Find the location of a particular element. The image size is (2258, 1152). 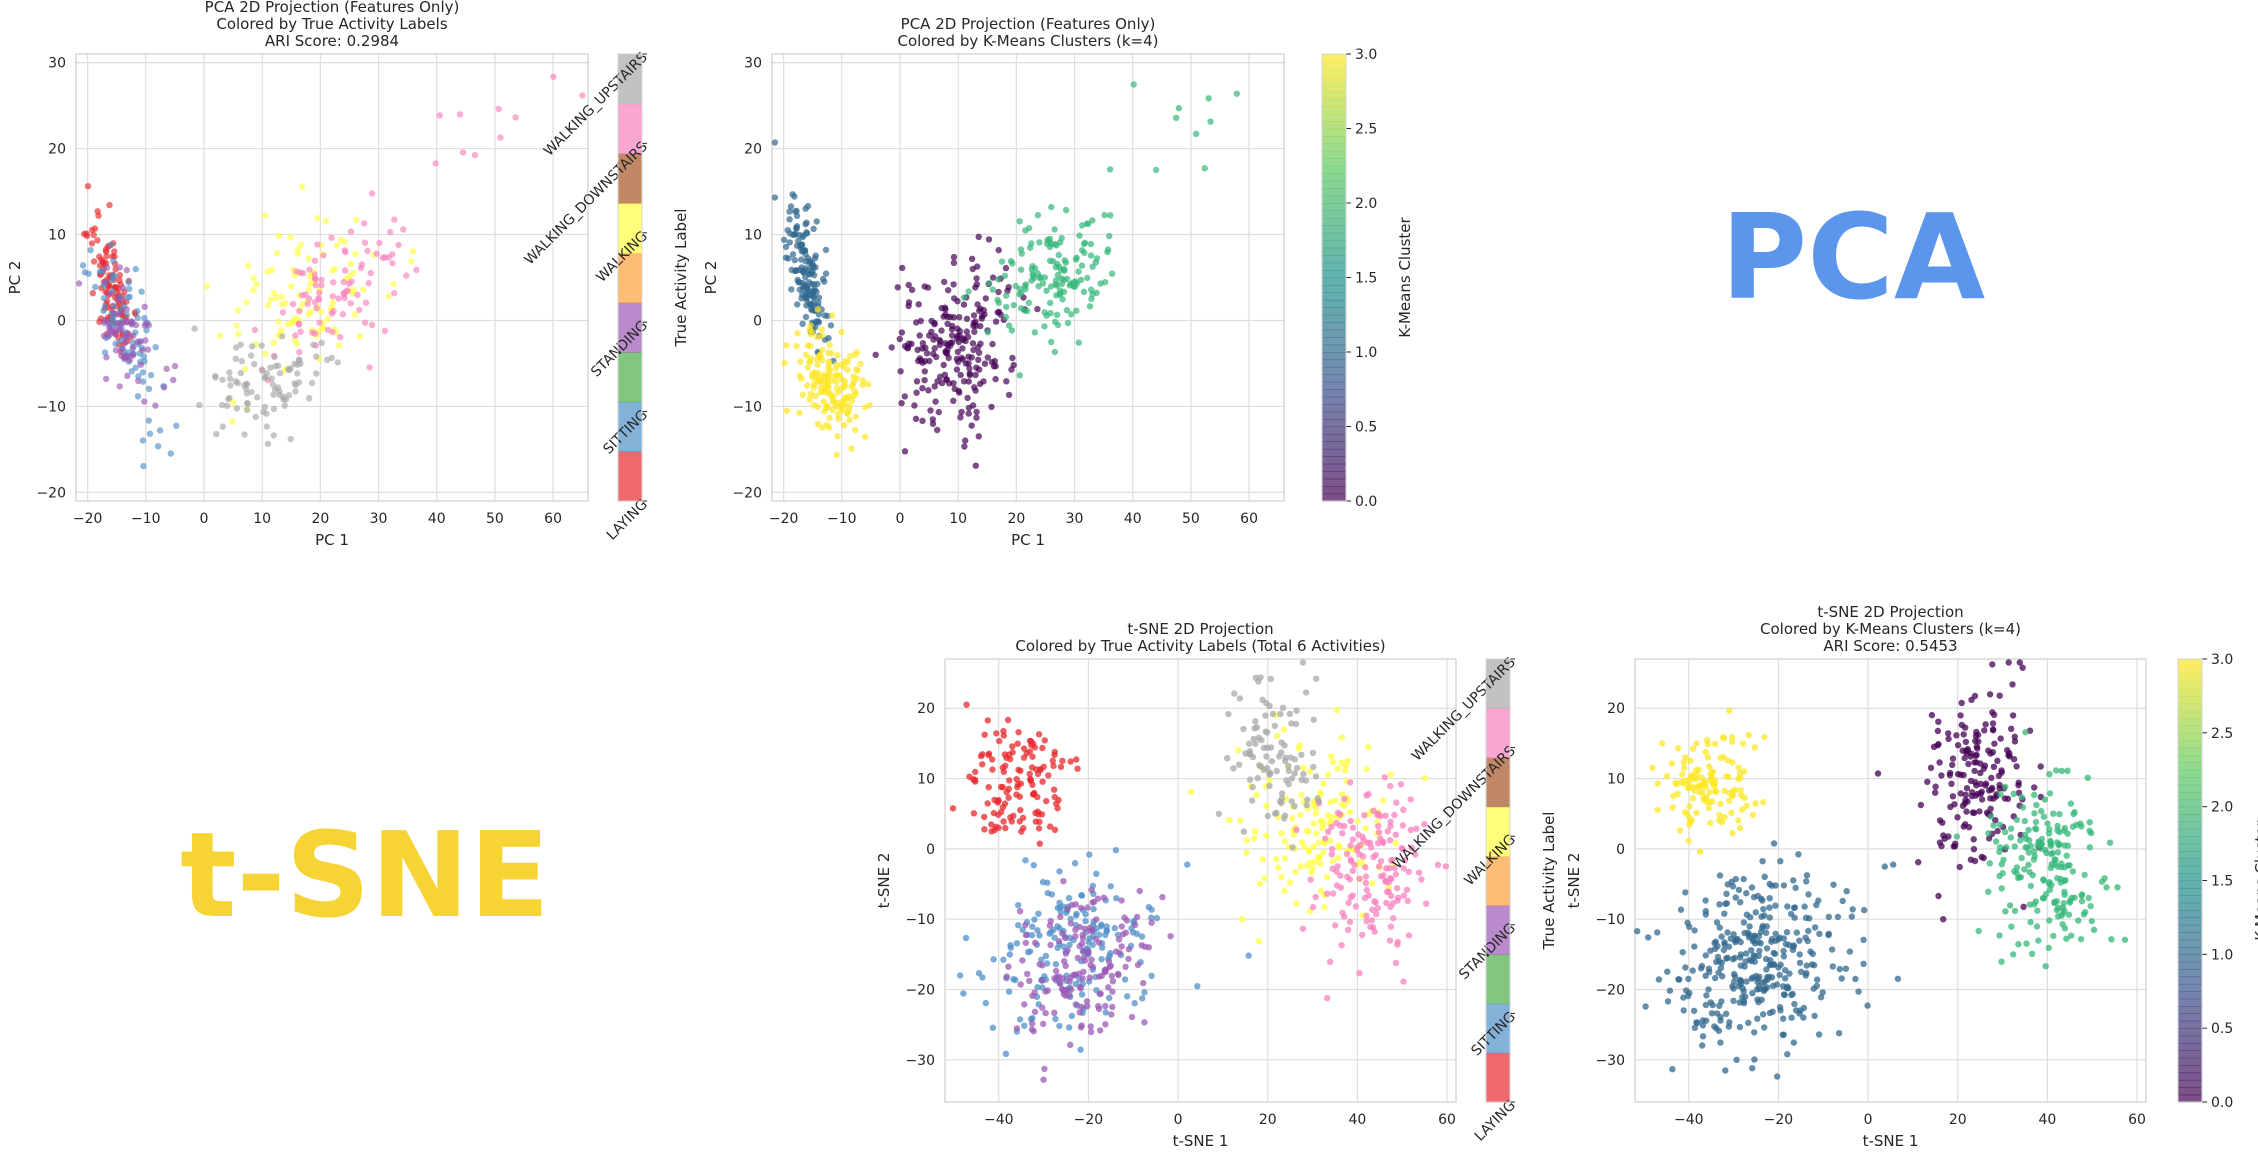

plot-area is located at coordinates (1200, 880).